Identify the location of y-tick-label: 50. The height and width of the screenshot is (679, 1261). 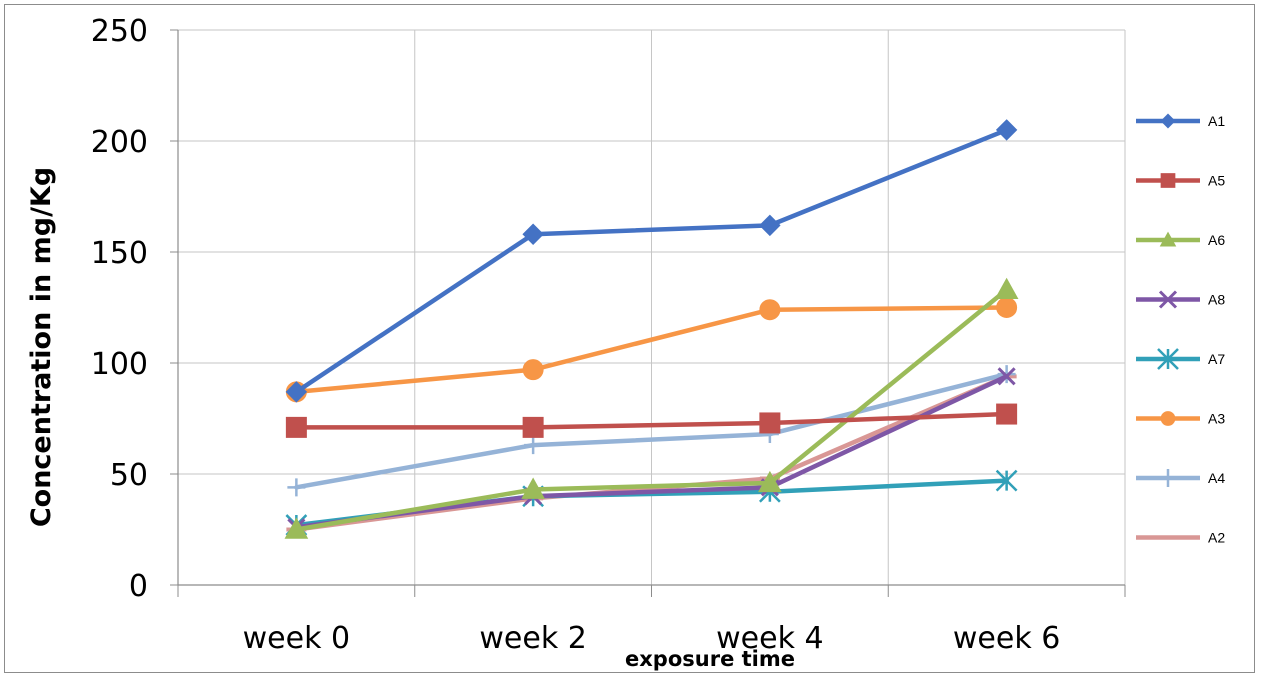
(129, 475).